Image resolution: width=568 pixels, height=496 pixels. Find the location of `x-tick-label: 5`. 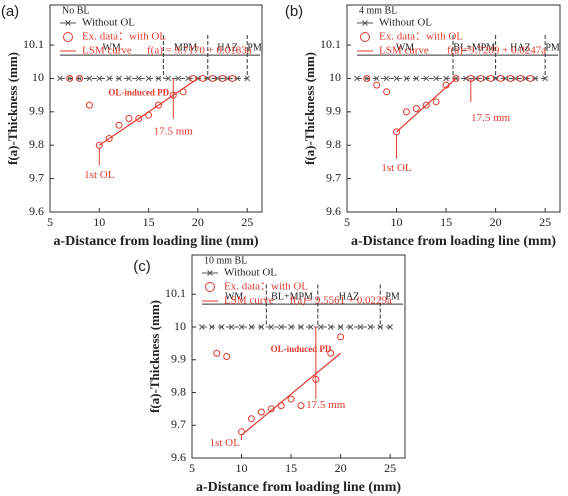

x-tick-label: 5 is located at coordinates (50, 222).